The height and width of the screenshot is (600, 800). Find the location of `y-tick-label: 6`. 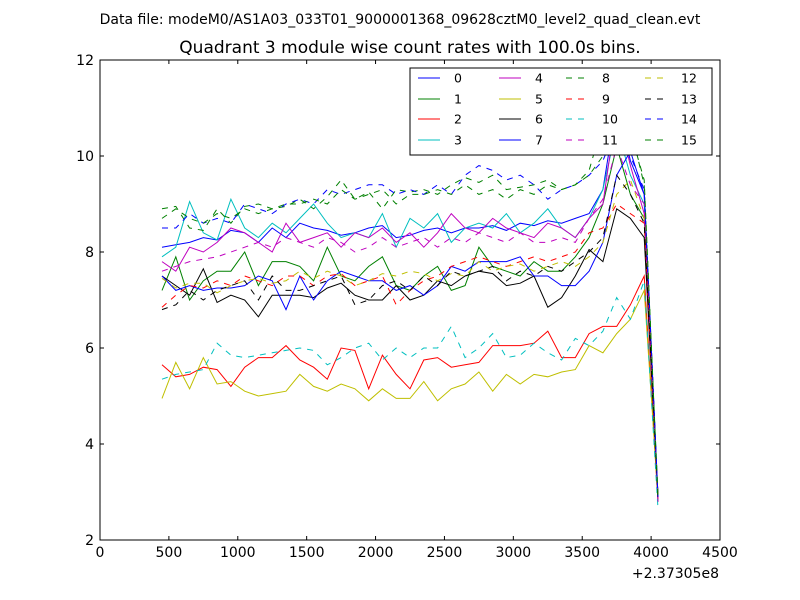

y-tick-label: 6 is located at coordinates (89, 349).